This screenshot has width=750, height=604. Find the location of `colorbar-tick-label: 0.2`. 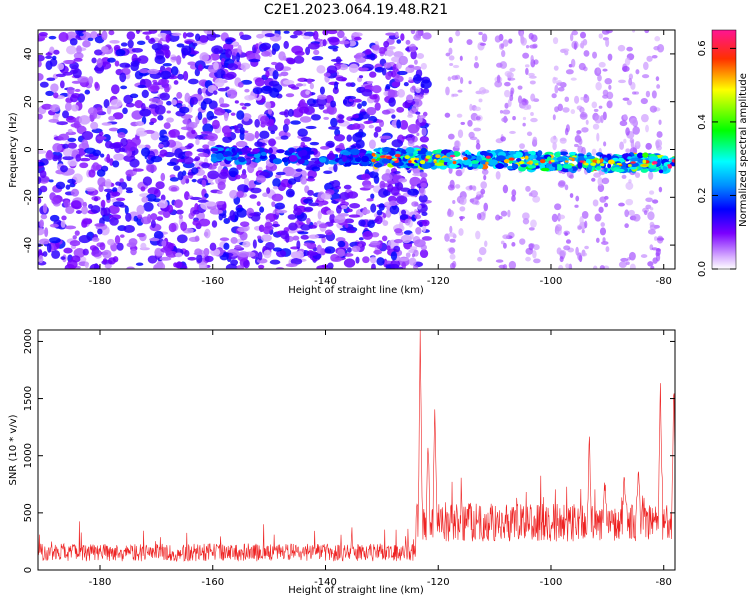

colorbar-tick-label: 0.2 is located at coordinates (702, 196).